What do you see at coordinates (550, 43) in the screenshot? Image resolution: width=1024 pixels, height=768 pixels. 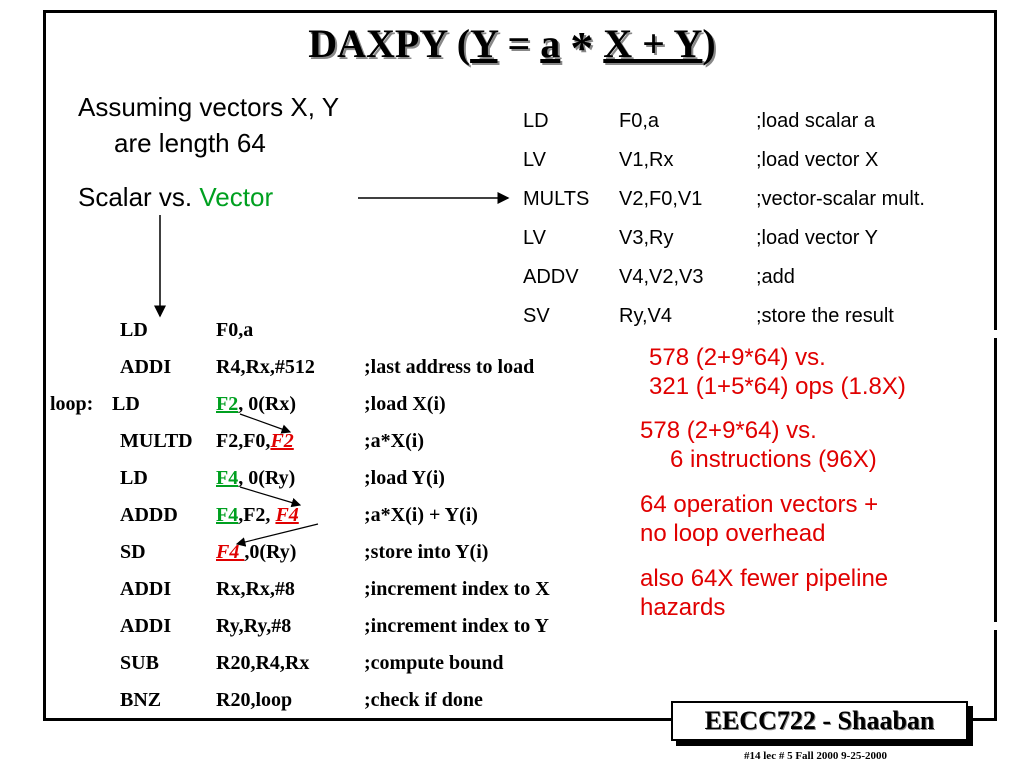 I see `title-a: a` at bounding box center [550, 43].